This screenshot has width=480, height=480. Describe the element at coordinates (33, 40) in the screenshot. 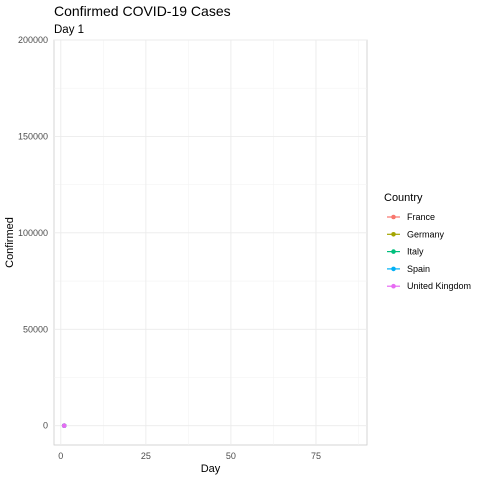

I see `y-tick-label: 200000` at that location.